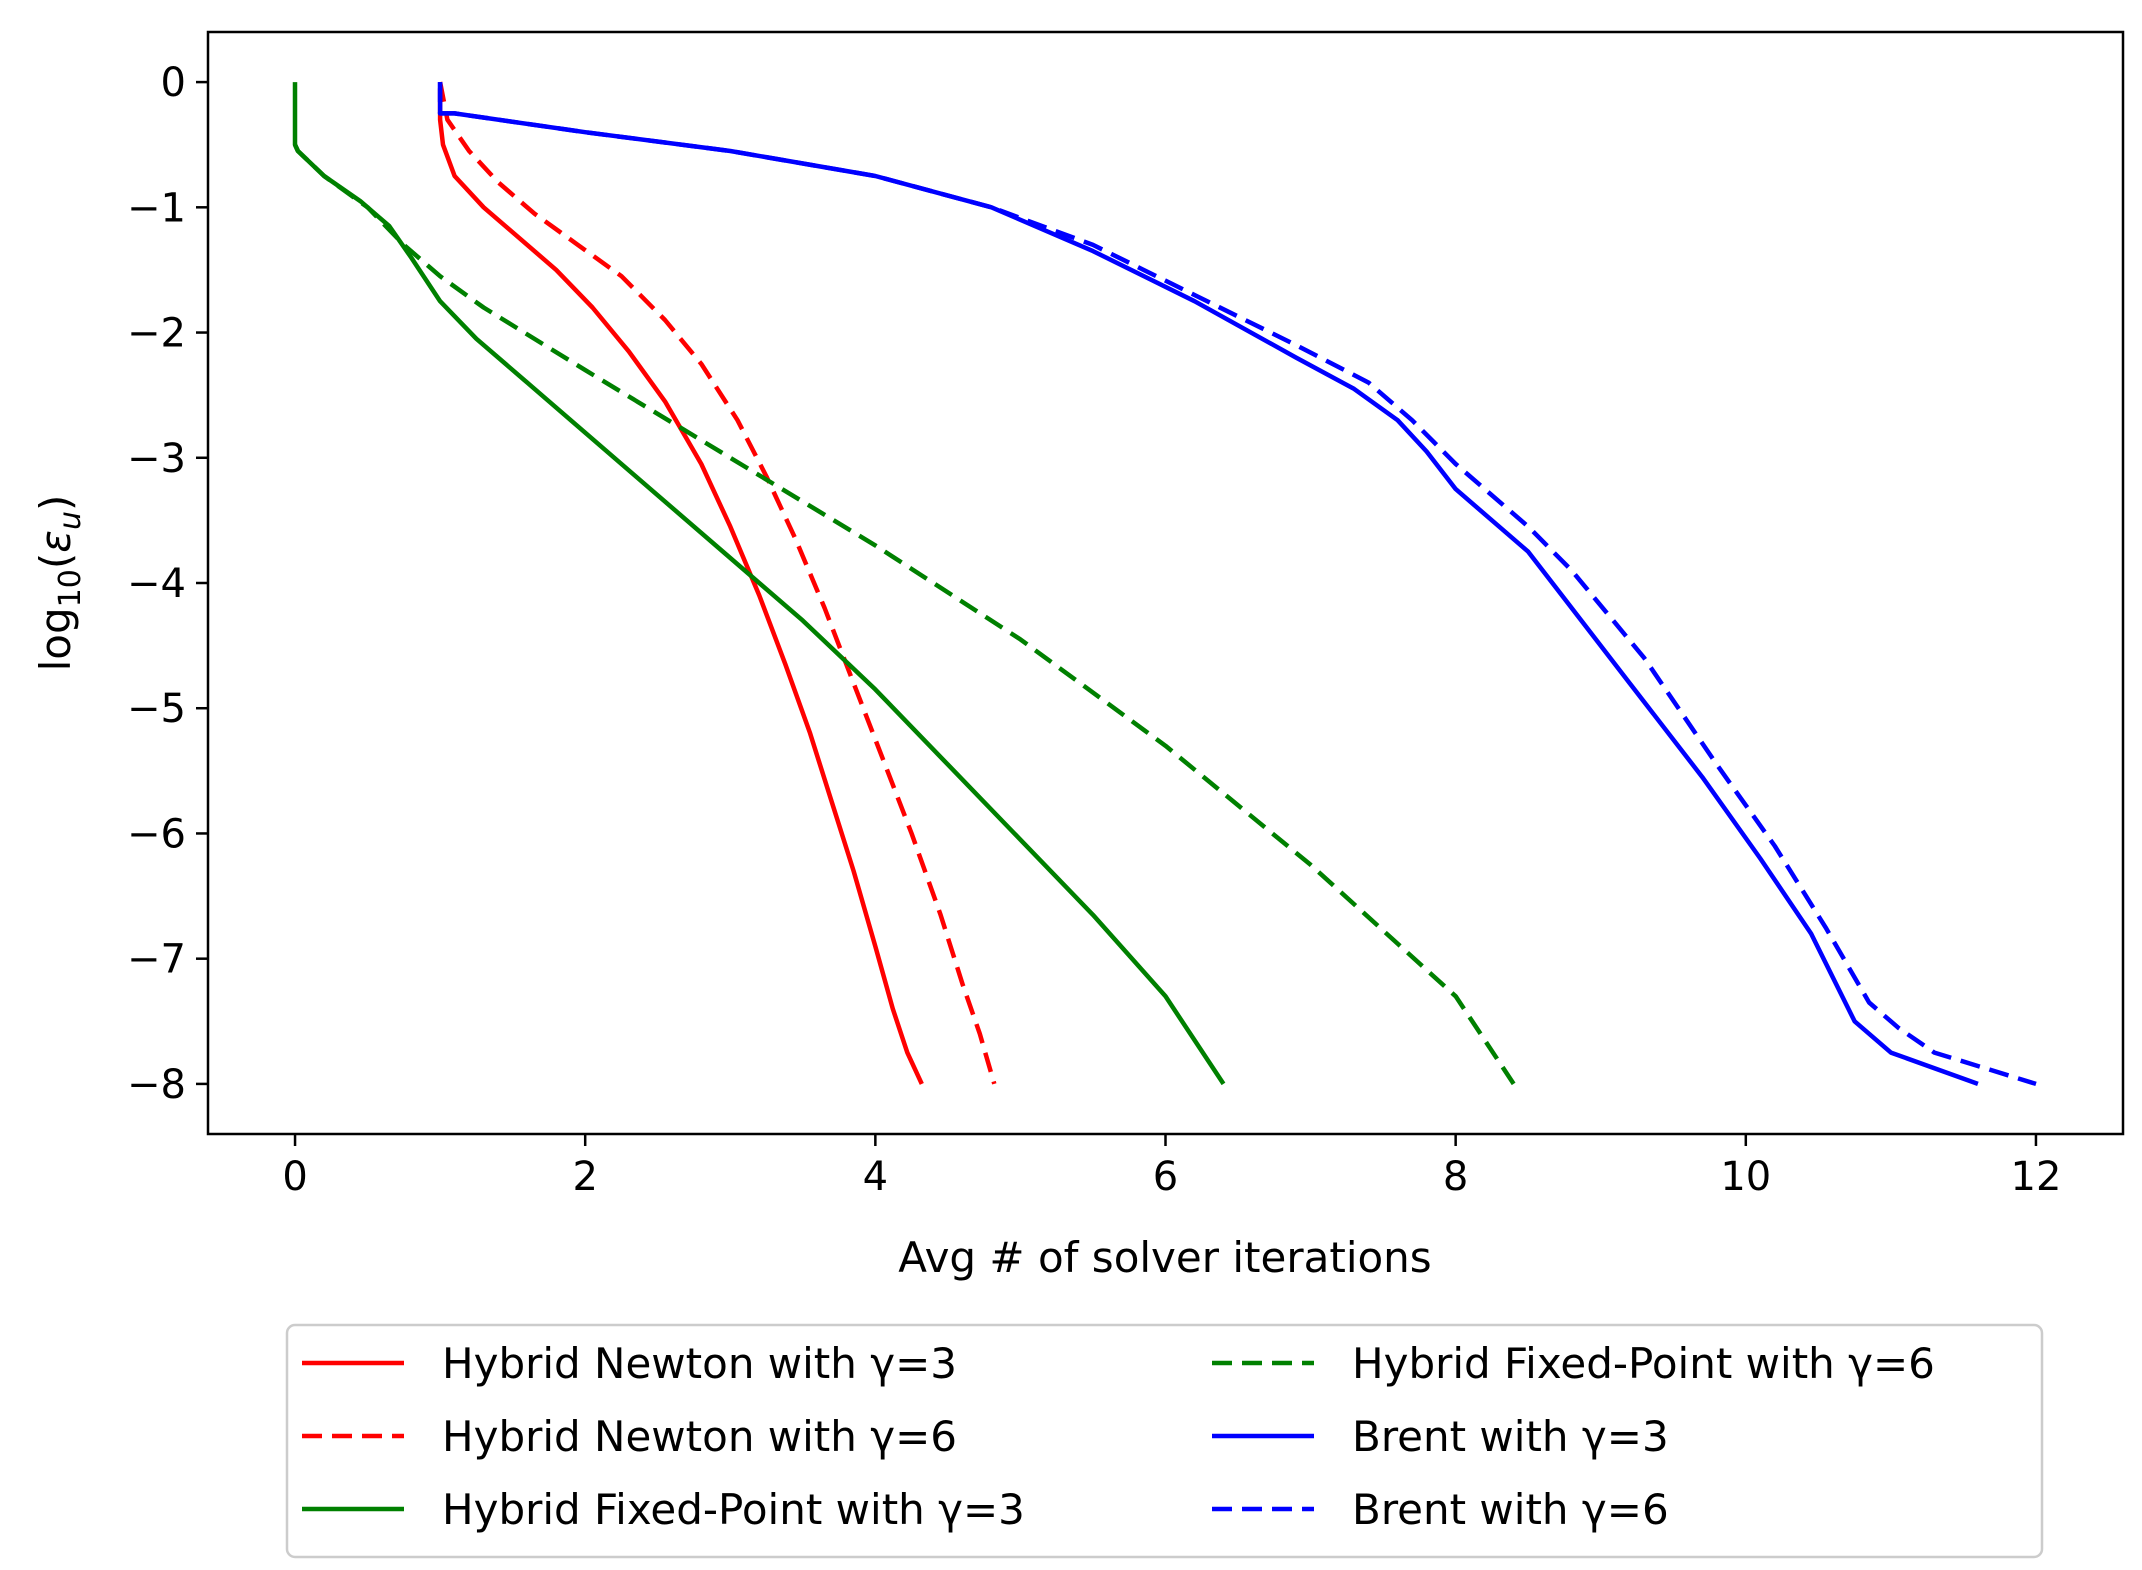 This screenshot has width=2142, height=1570. I want to click on x-tick-label: 10, so click(1745, 1177).